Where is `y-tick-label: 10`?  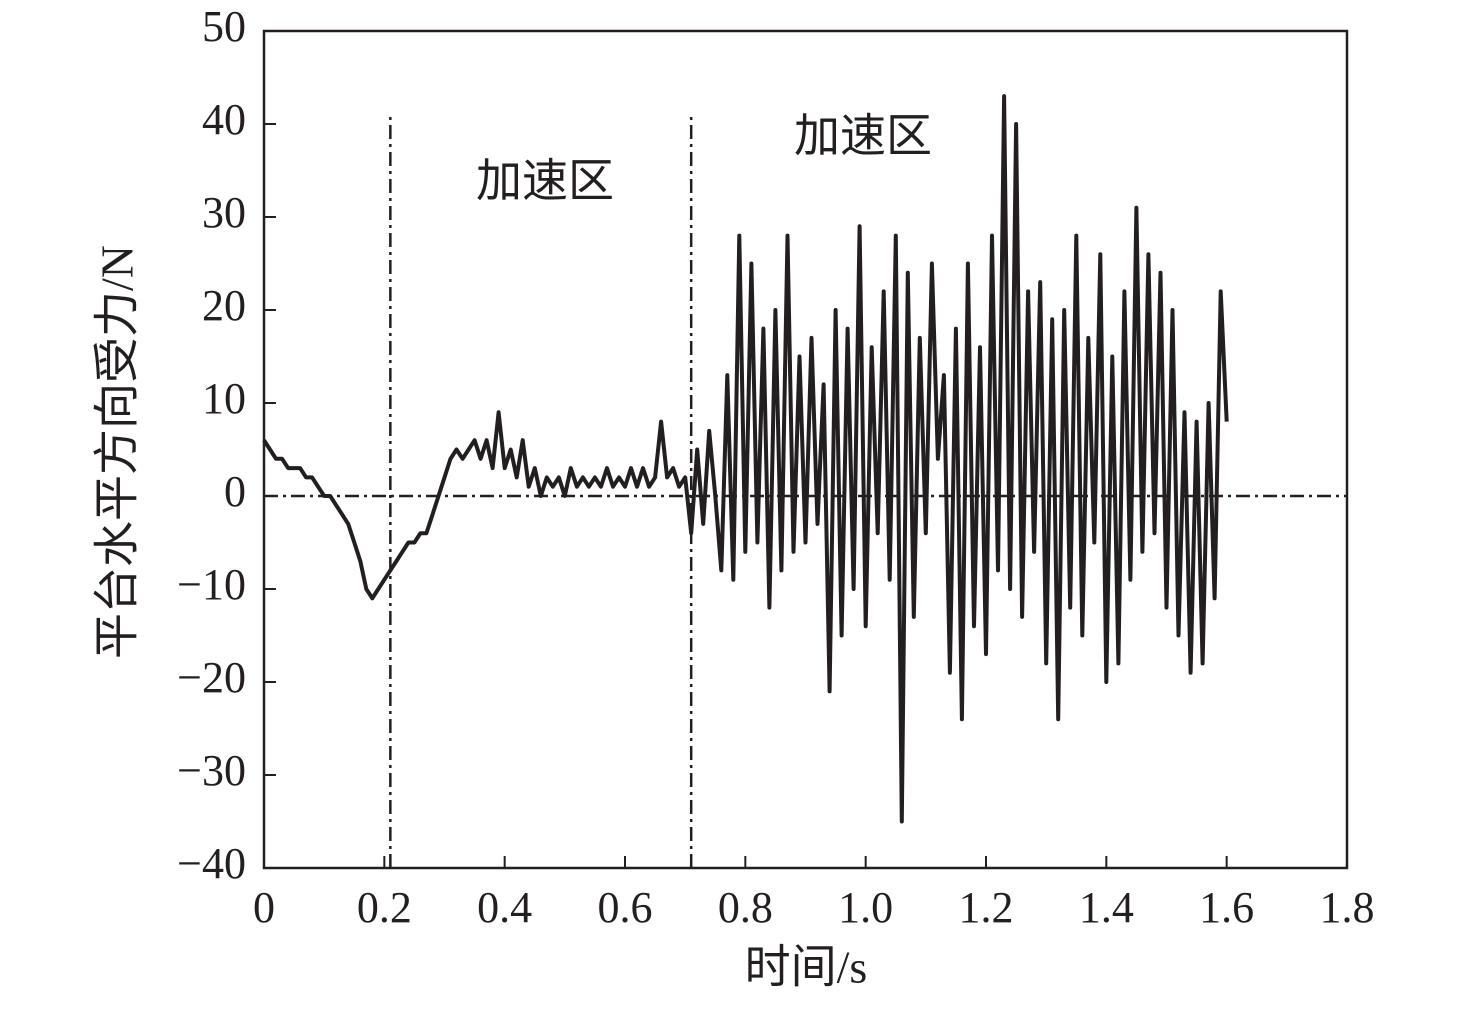
y-tick-label: 10 is located at coordinates (224, 398).